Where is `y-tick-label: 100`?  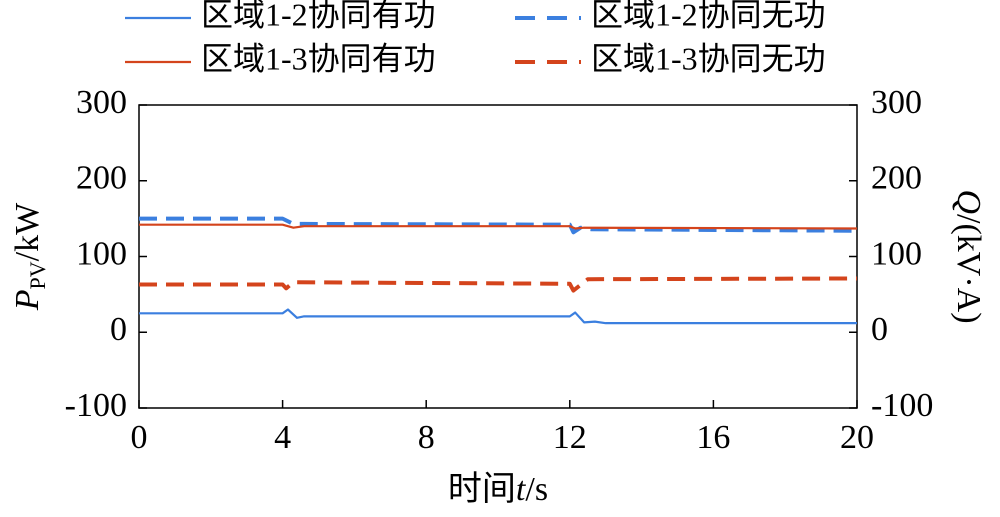 y-tick-label: 100 is located at coordinates (101, 253).